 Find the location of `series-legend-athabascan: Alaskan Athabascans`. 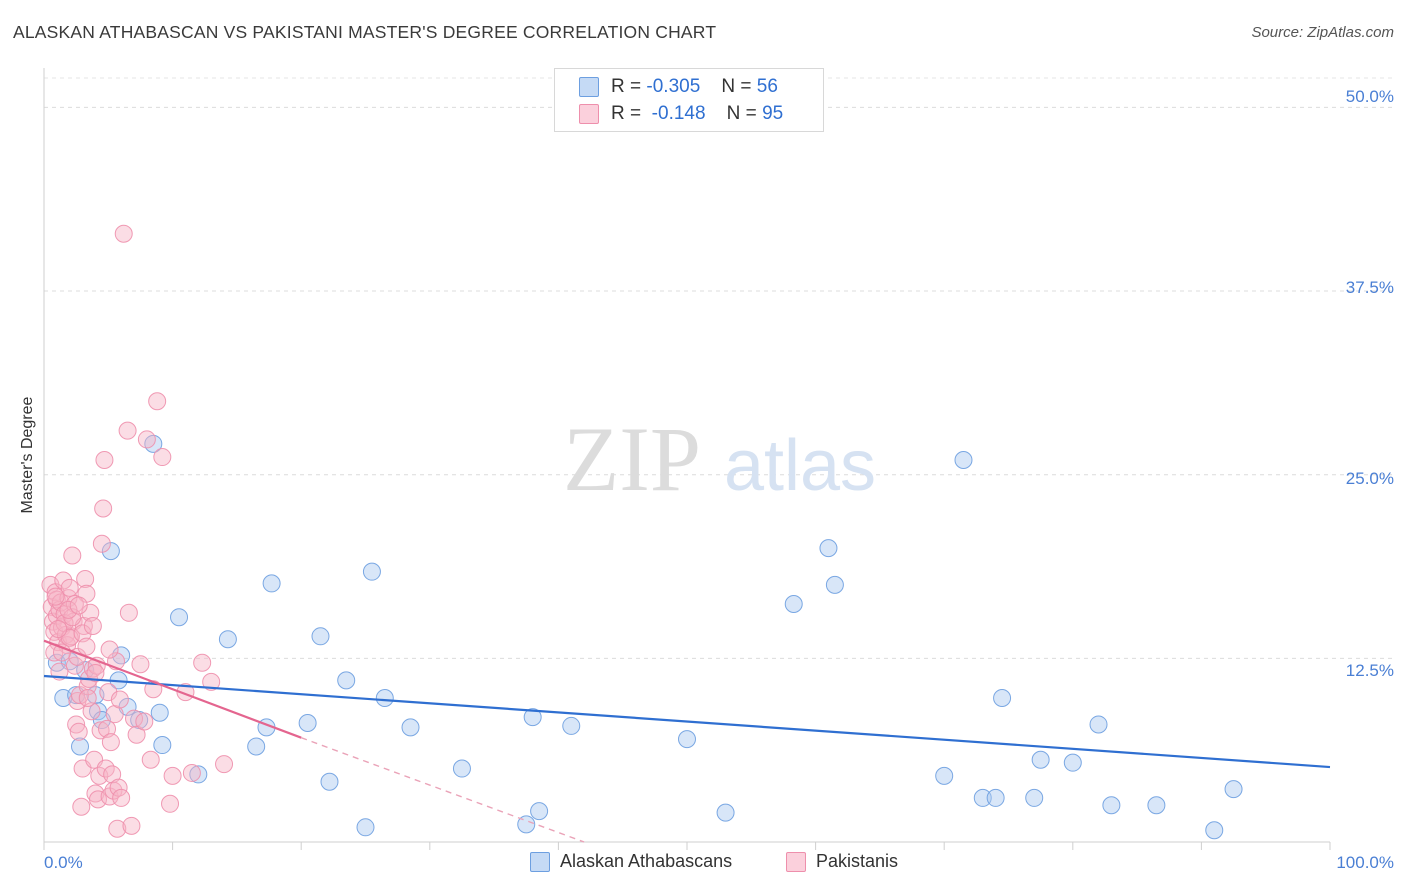

series-legend-athabascan: Alaskan Athabascans is located at coordinates (631, 861).